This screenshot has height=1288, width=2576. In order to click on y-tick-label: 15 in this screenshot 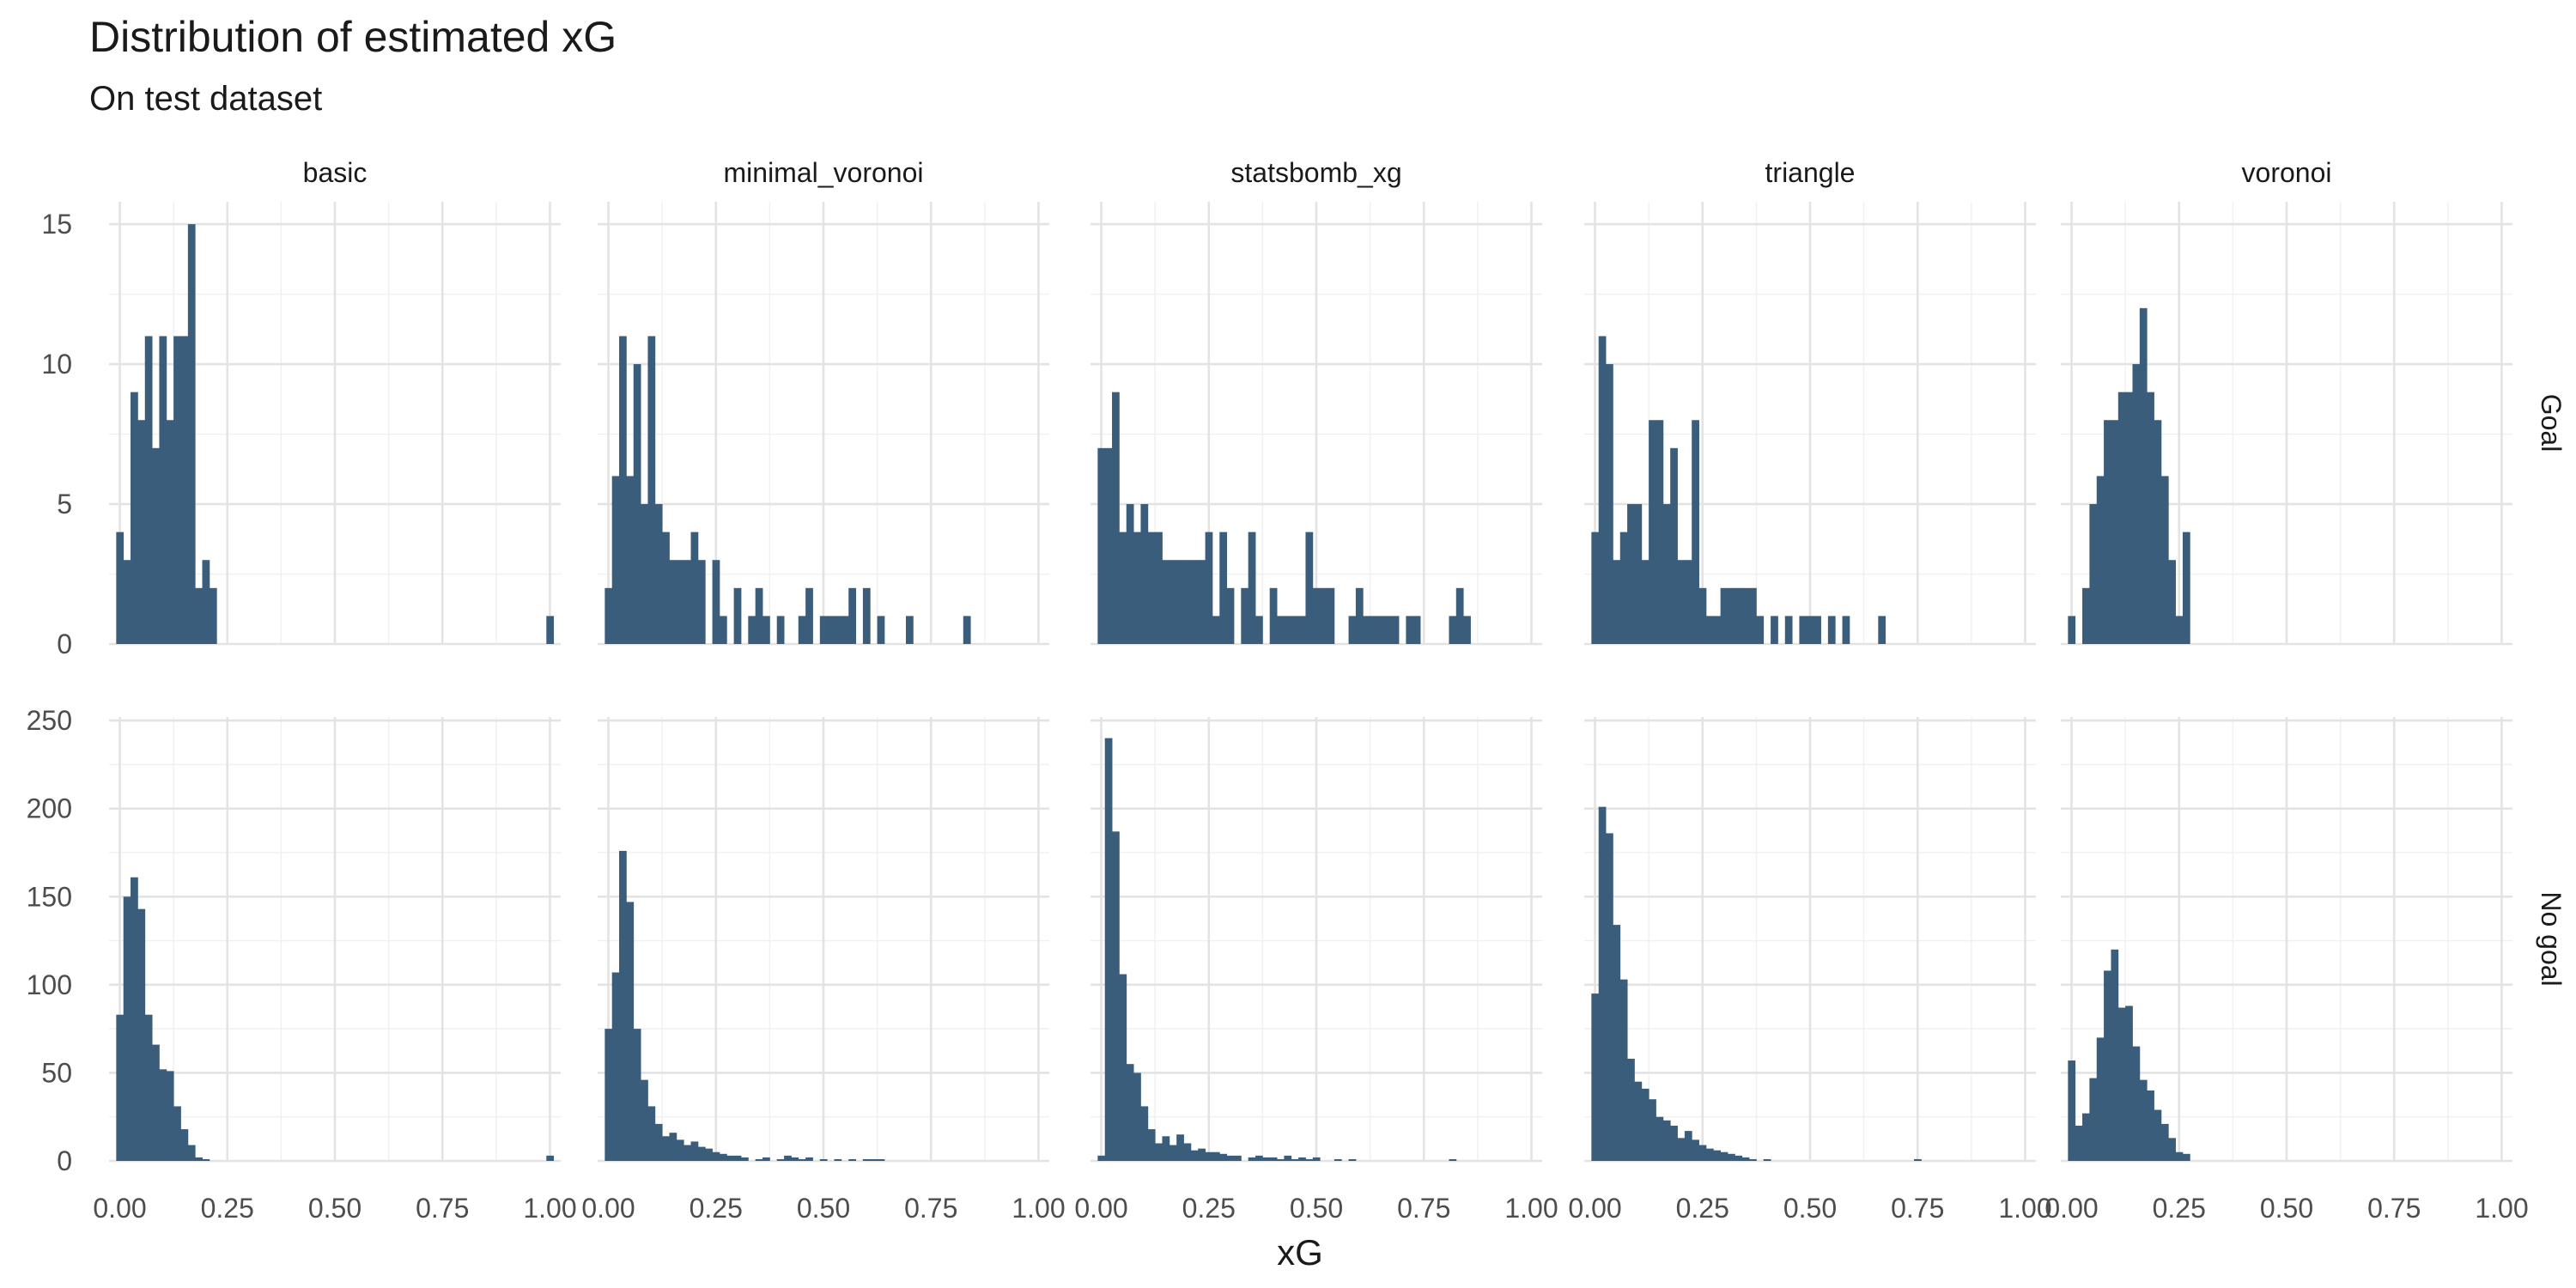, I will do `click(56, 225)`.